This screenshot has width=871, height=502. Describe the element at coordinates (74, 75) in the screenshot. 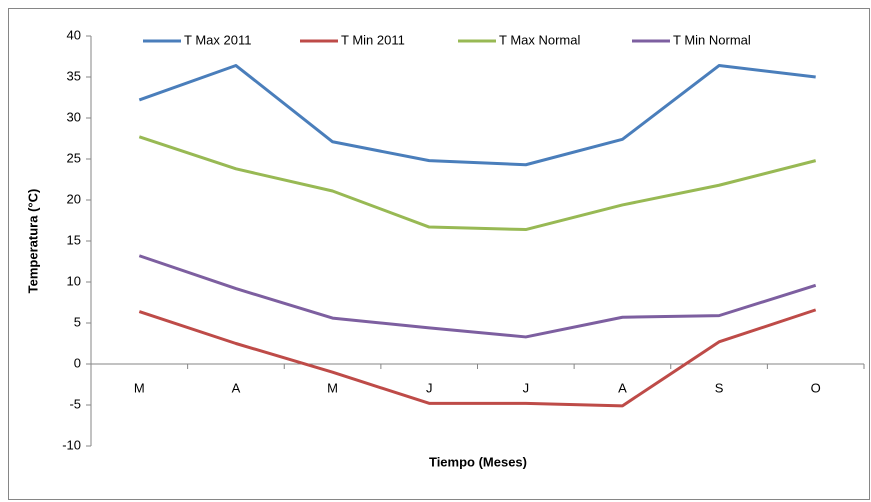

I see `y-tick-label: 35` at that location.